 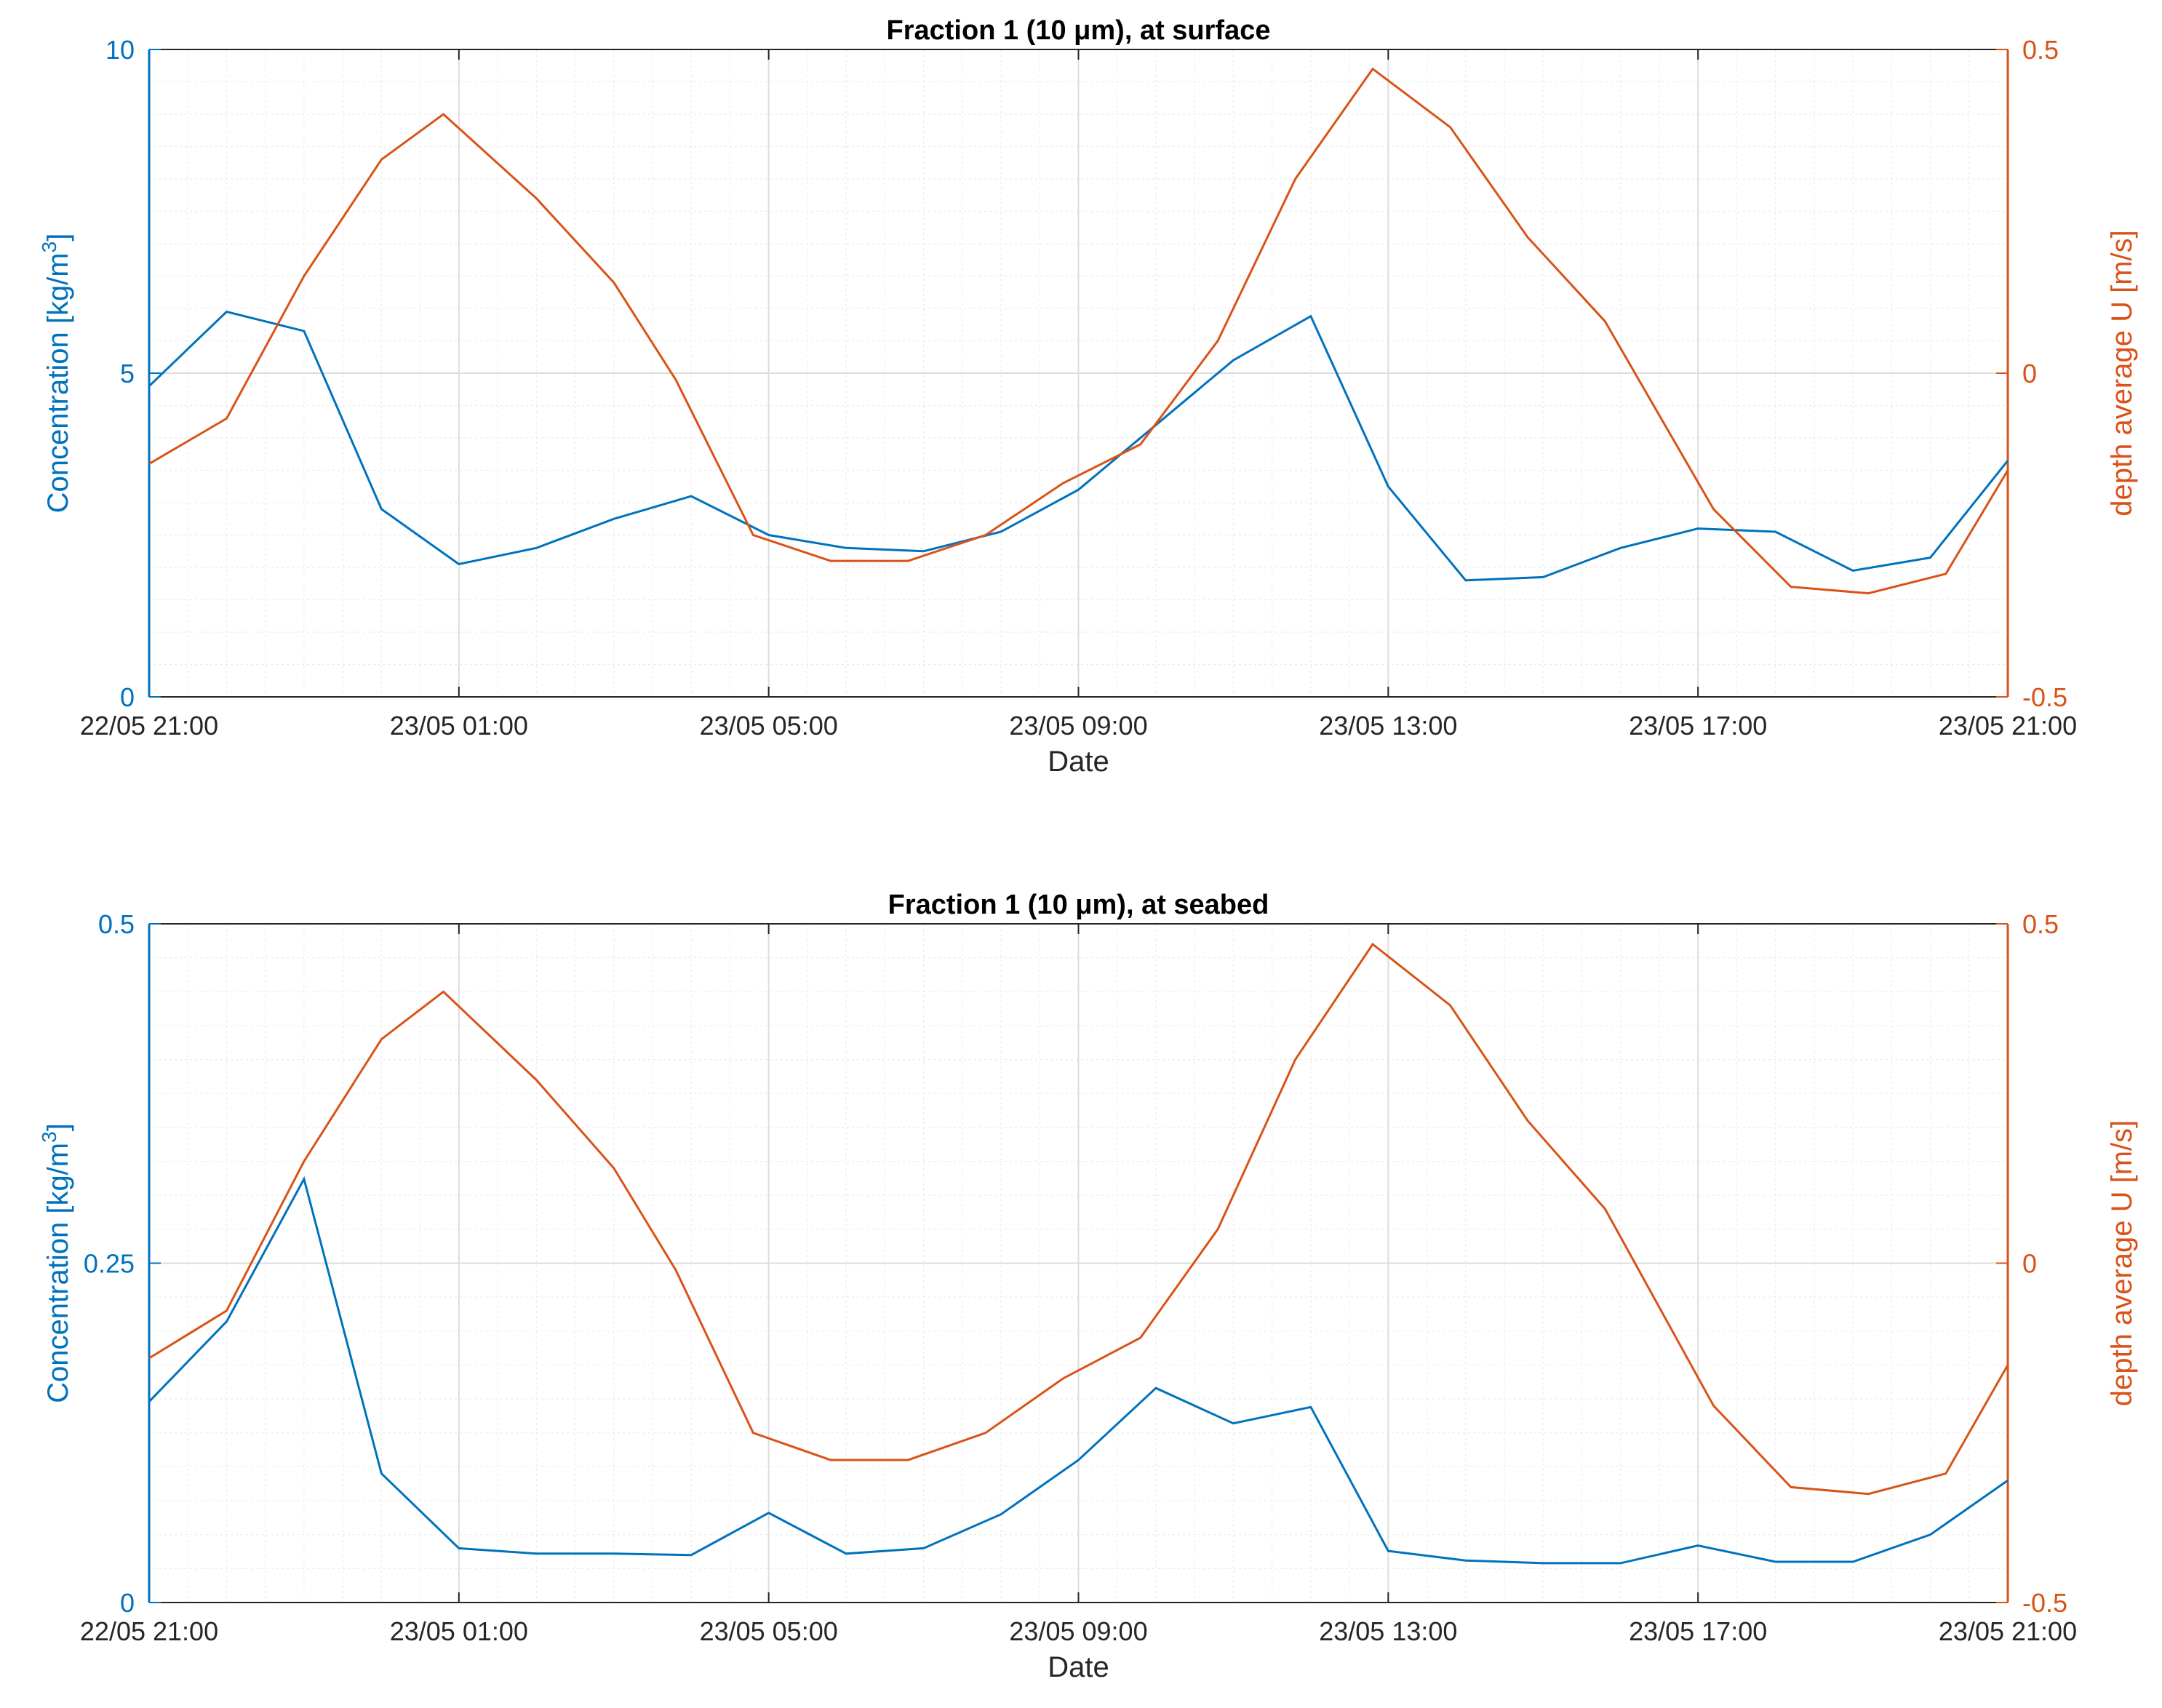 What do you see at coordinates (1078, 905) in the screenshot?
I see `chart-title: Fraction 1 (10 μm), at seabed` at bounding box center [1078, 905].